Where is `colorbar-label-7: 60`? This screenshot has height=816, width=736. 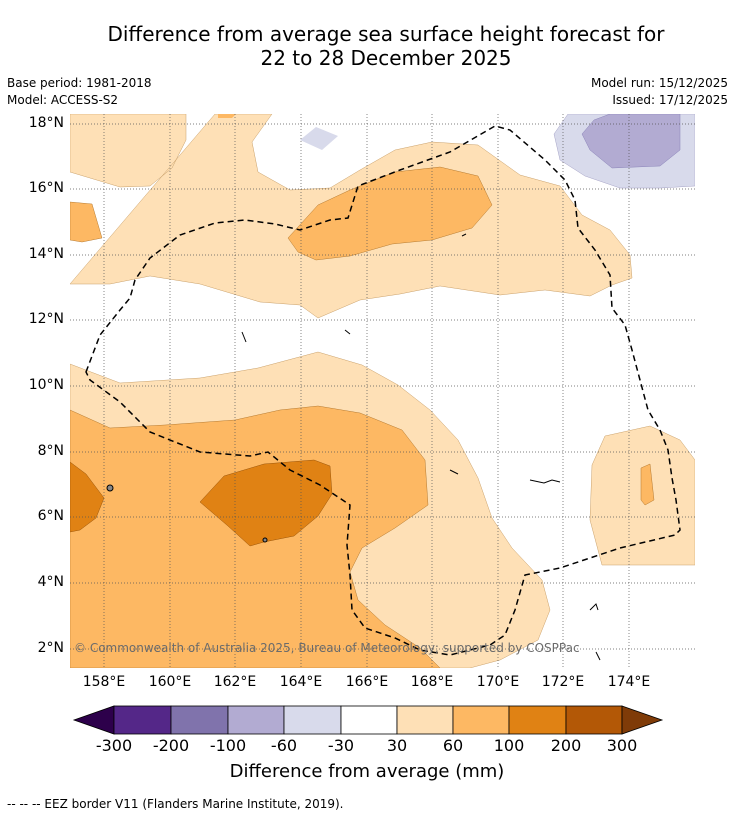
colorbar-label-7: 60 is located at coordinates (453, 745).